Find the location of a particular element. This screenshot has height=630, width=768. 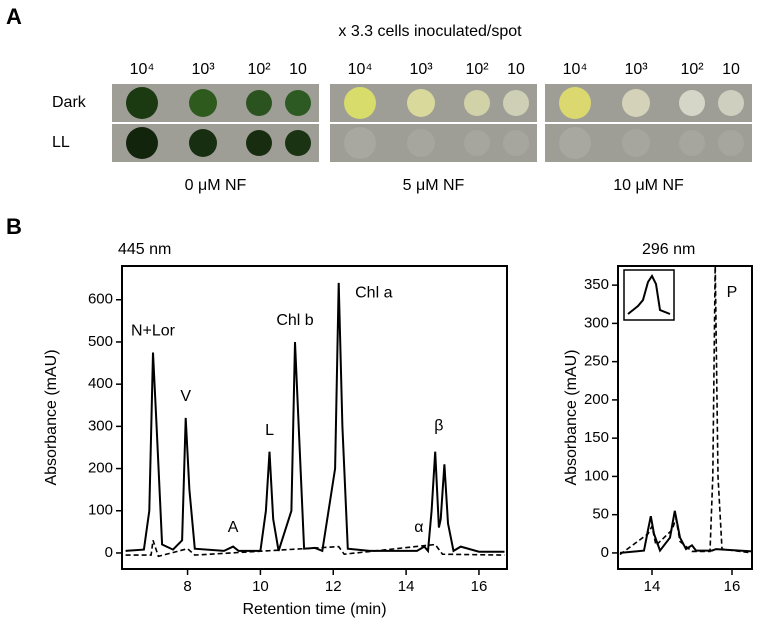

y-tick-label: 600 is located at coordinates (100, 299).